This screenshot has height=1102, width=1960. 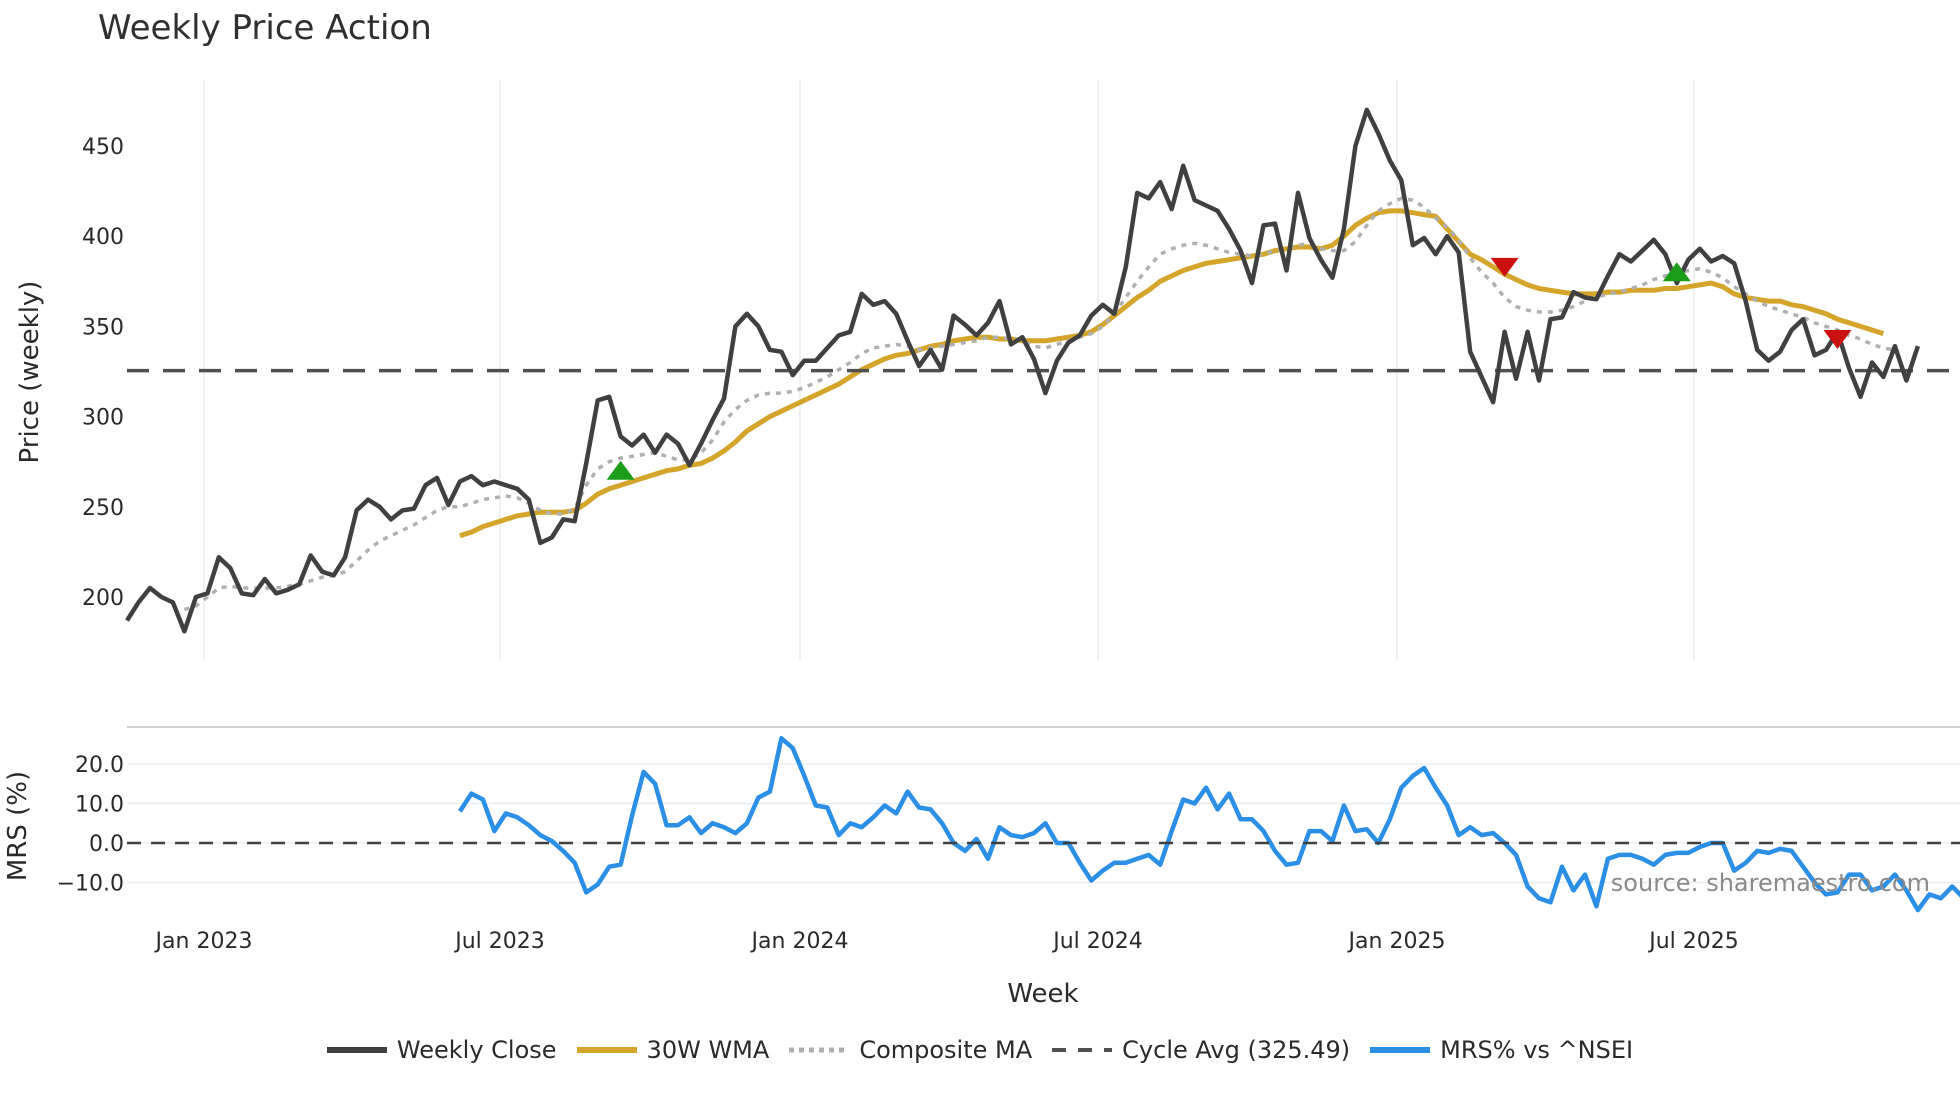 What do you see at coordinates (99, 765) in the screenshot?
I see `mrs-y-tick-label: 20.0` at bounding box center [99, 765].